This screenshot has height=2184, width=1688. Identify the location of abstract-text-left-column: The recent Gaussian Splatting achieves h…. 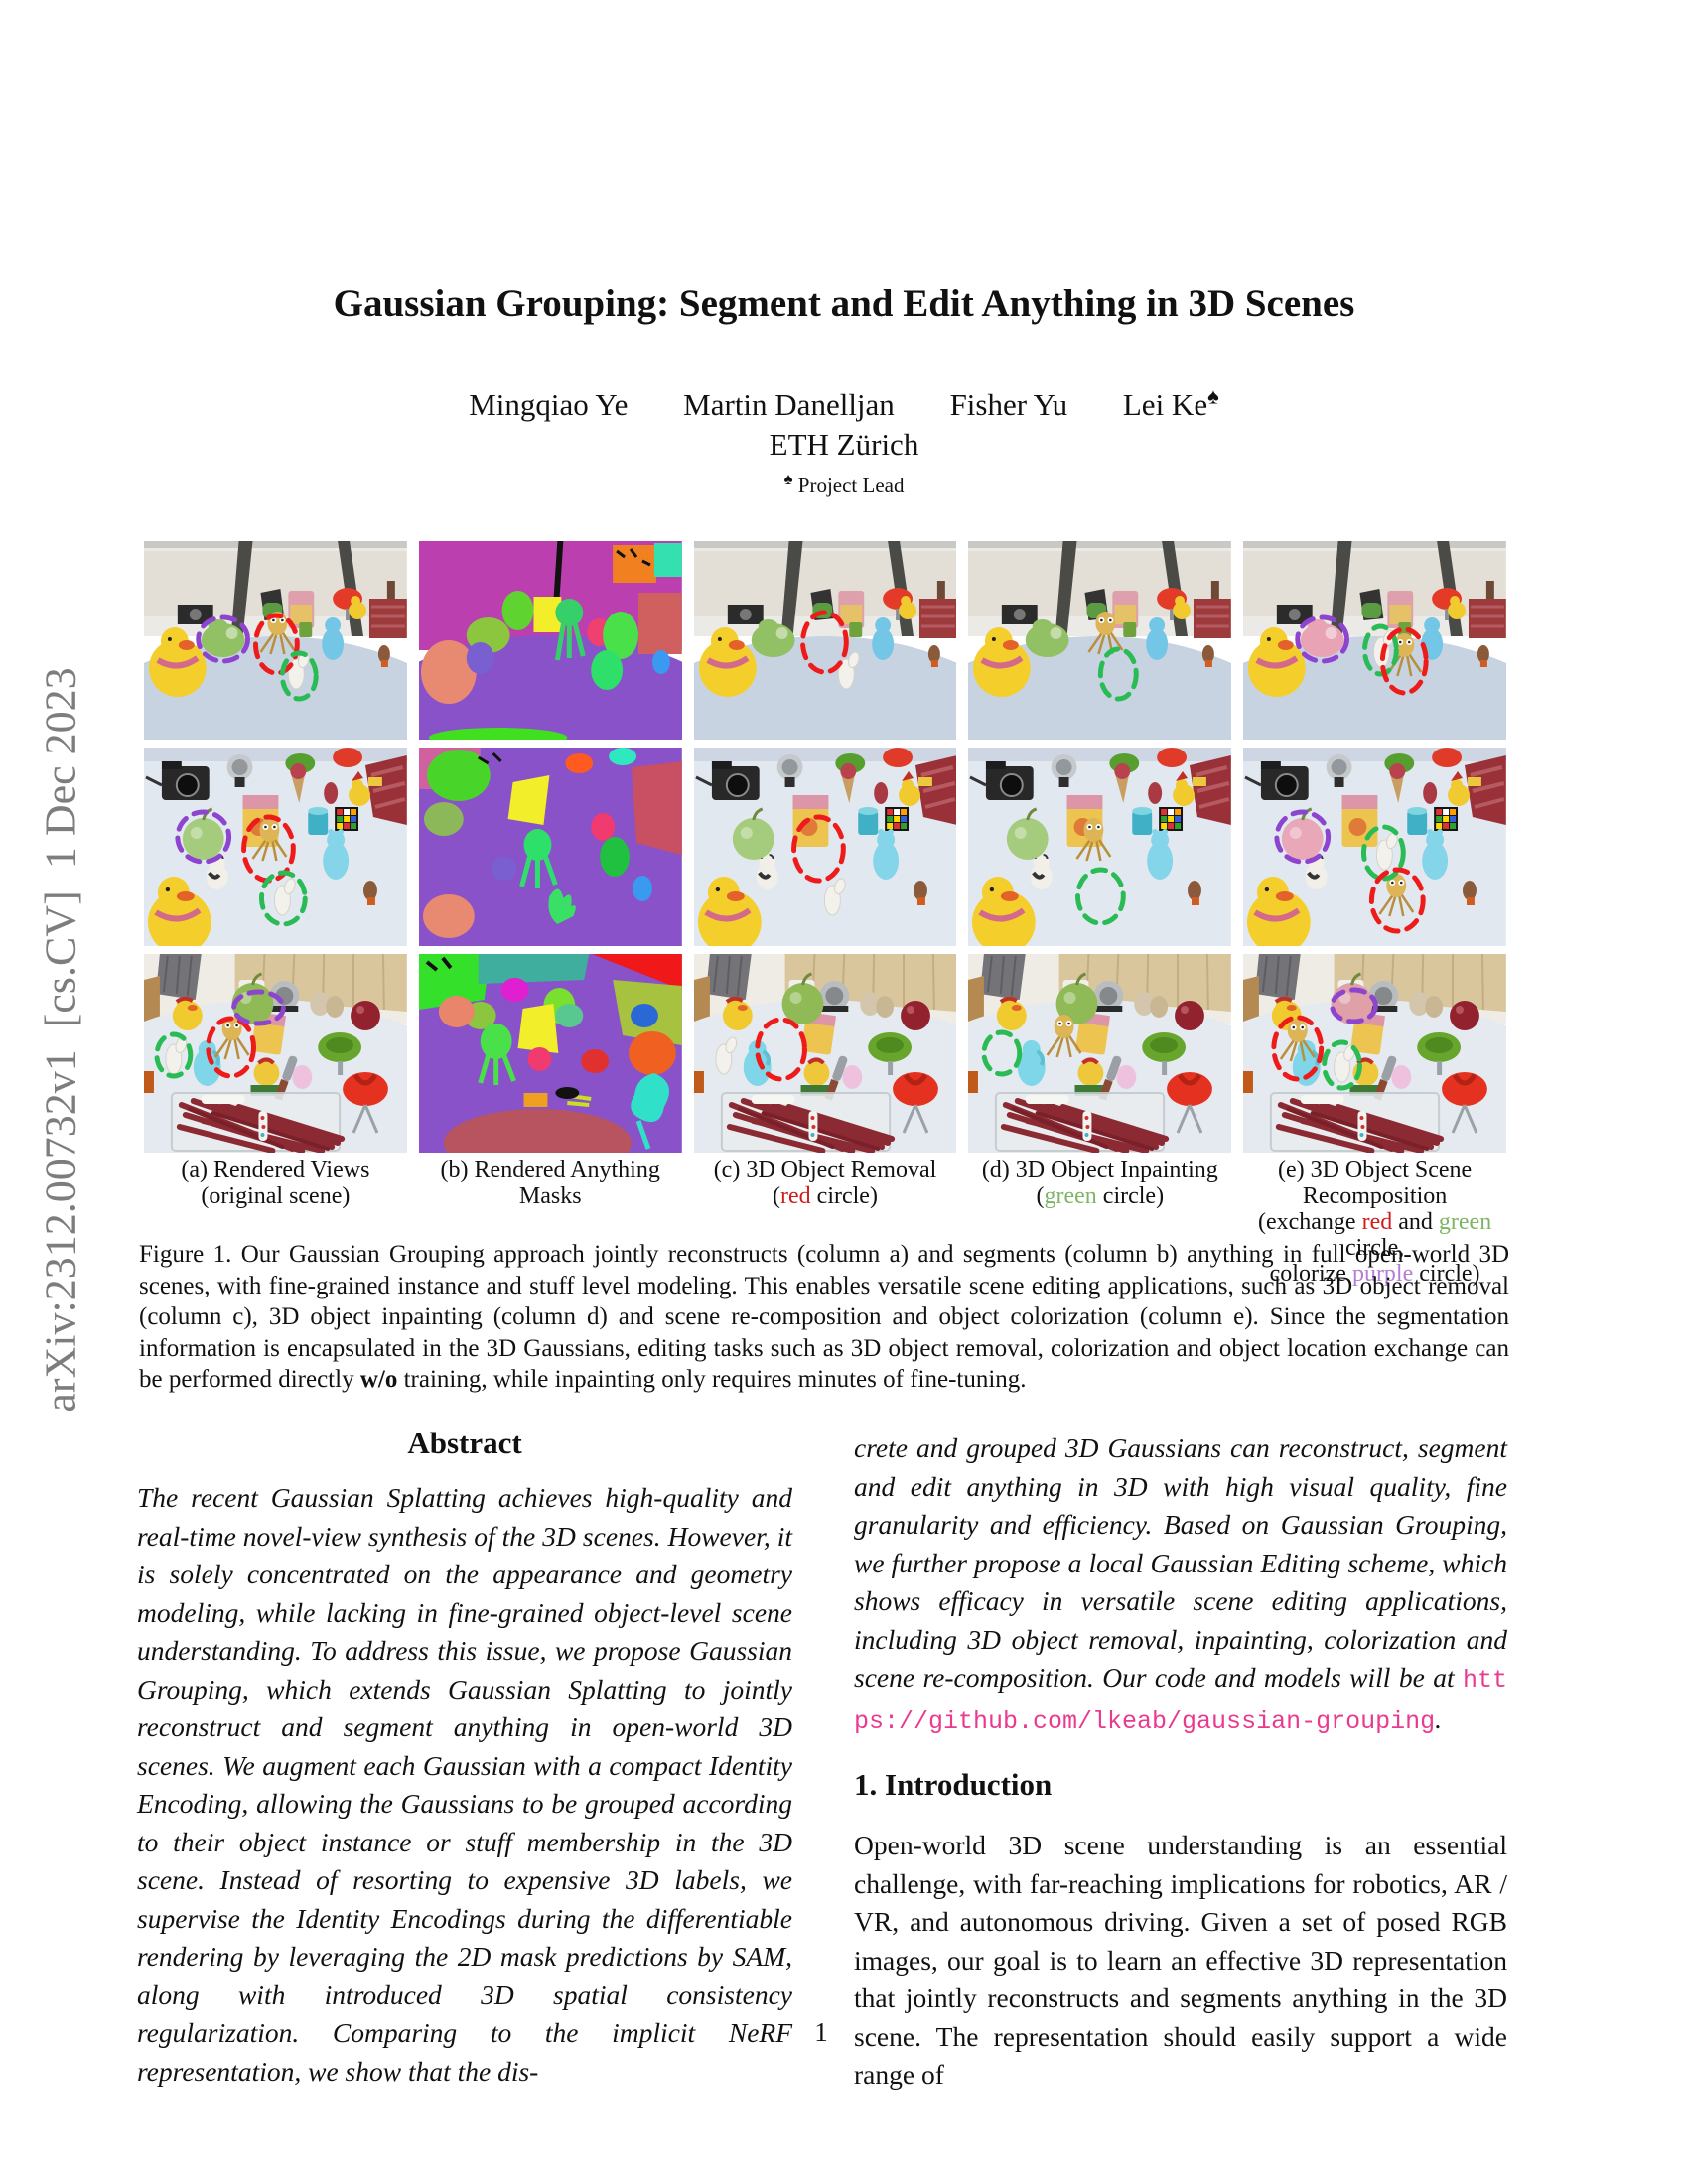
(464, 1784).